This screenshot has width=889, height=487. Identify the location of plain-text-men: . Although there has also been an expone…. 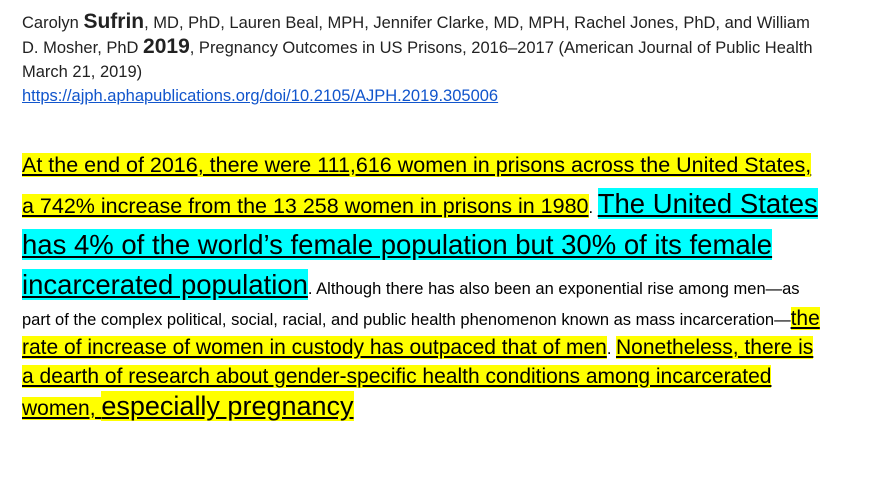
(411, 304).